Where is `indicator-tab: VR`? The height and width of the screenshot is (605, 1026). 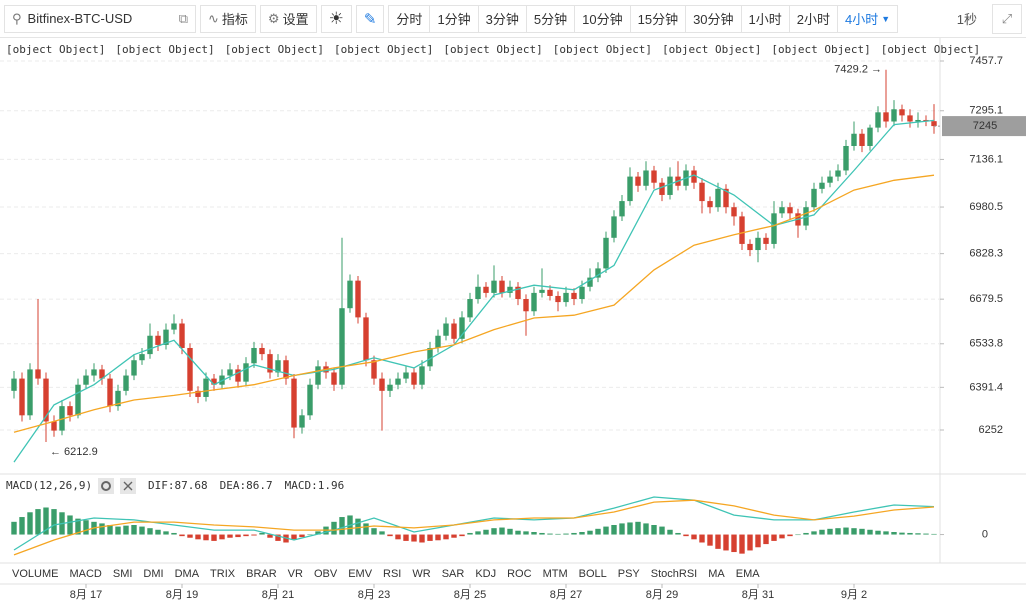 indicator-tab: VR is located at coordinates (295, 574).